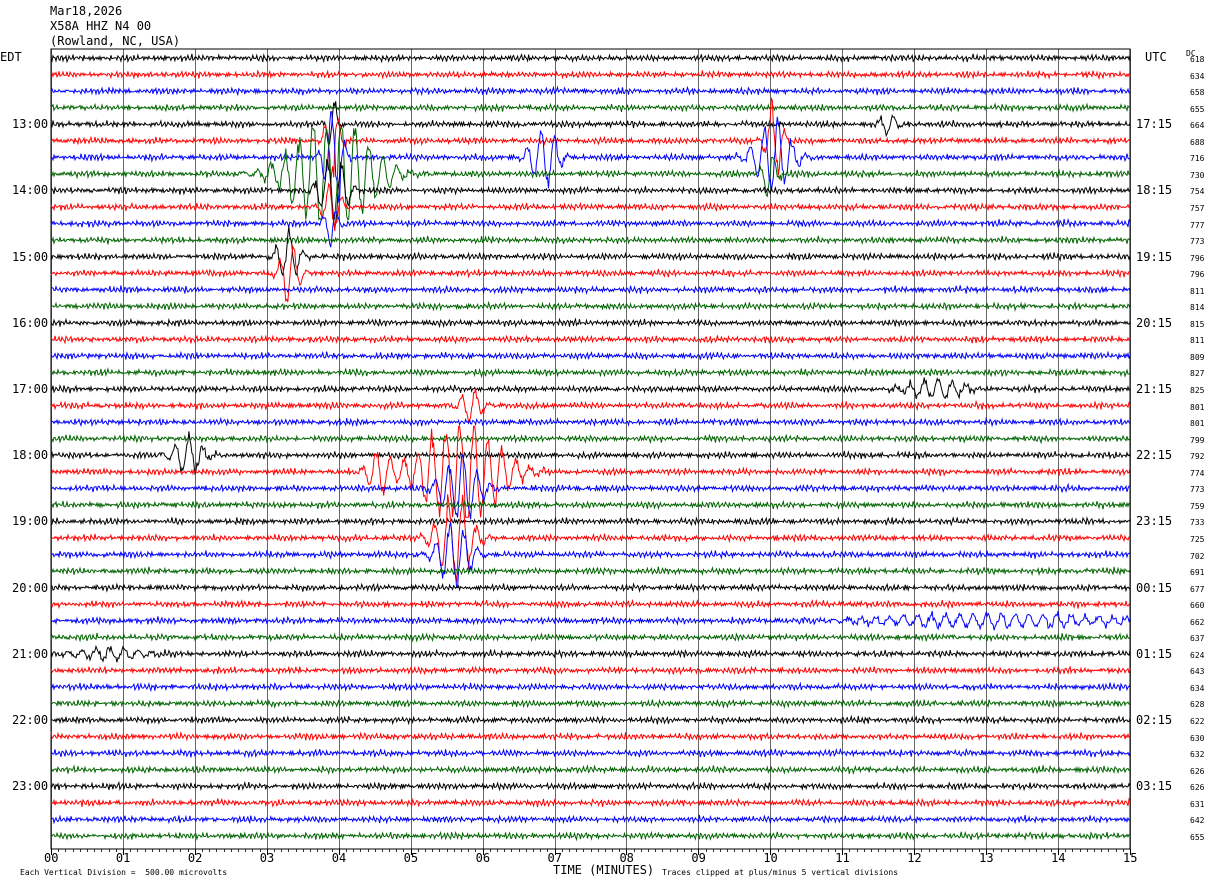  I want to click on left-time-label: 18:00, so click(30, 455).